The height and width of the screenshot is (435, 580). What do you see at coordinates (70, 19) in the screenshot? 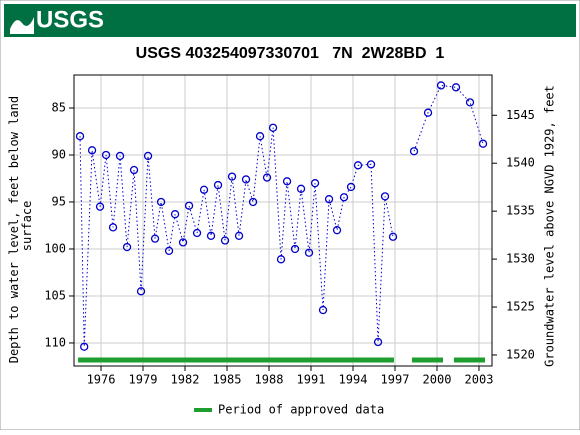
I see `logo-text: USGS` at bounding box center [70, 19].